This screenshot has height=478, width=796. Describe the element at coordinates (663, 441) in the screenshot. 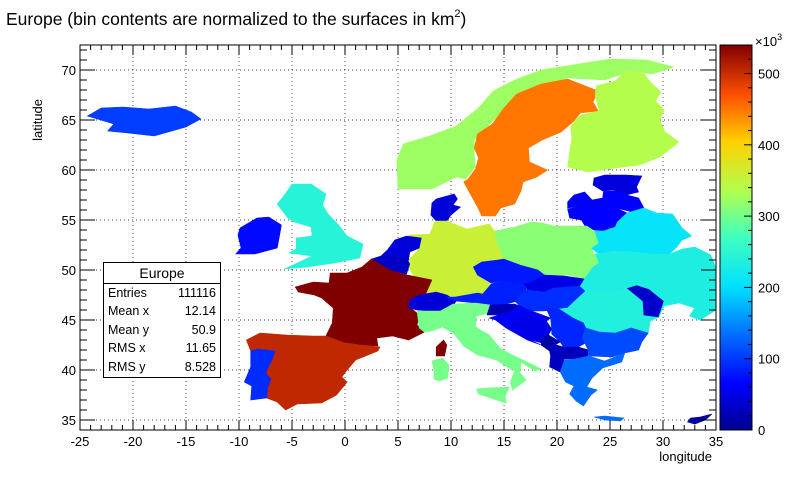

I see `x-tick-label: 30` at that location.